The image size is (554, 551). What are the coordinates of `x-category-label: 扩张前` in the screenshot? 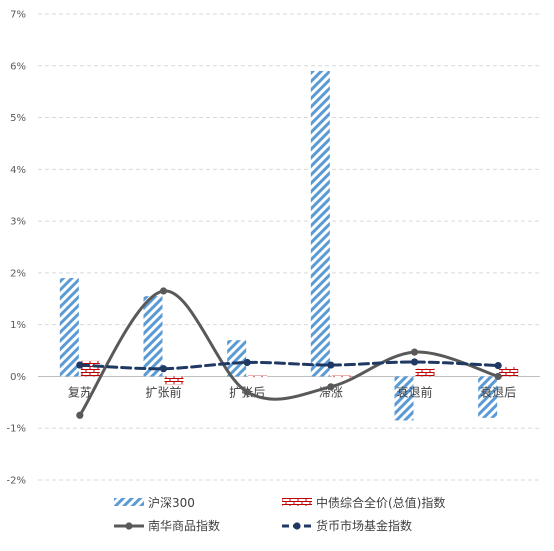 It's located at (163, 391).